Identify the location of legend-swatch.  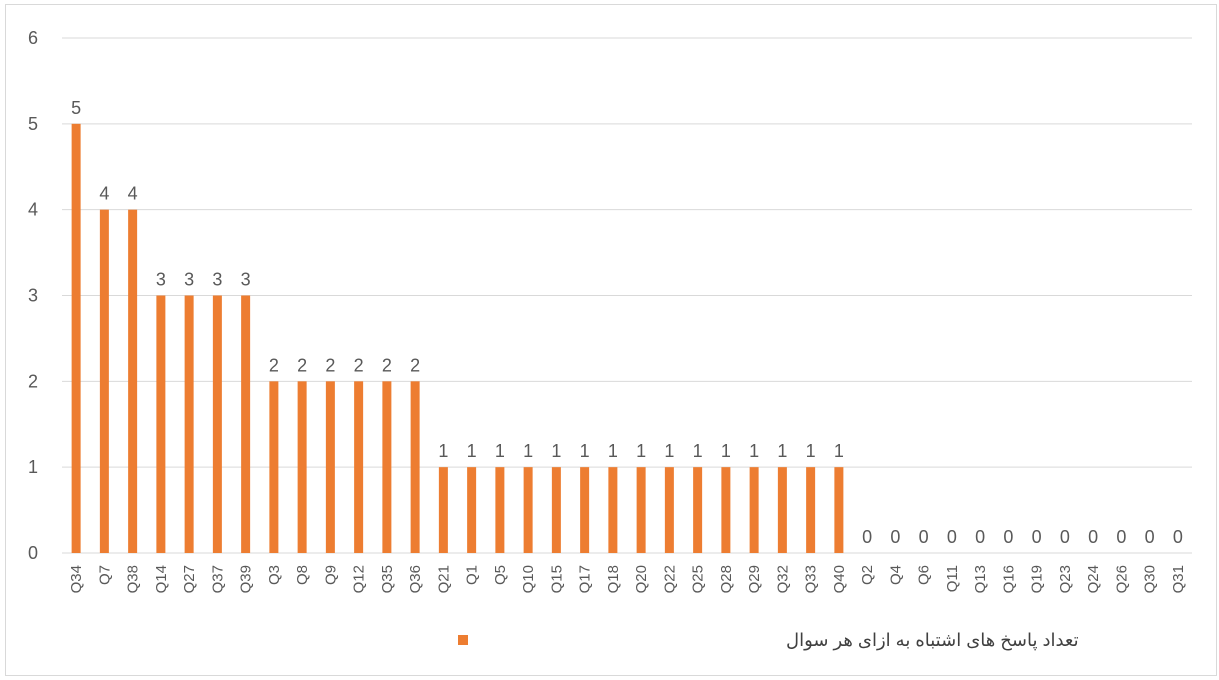
(463, 640).